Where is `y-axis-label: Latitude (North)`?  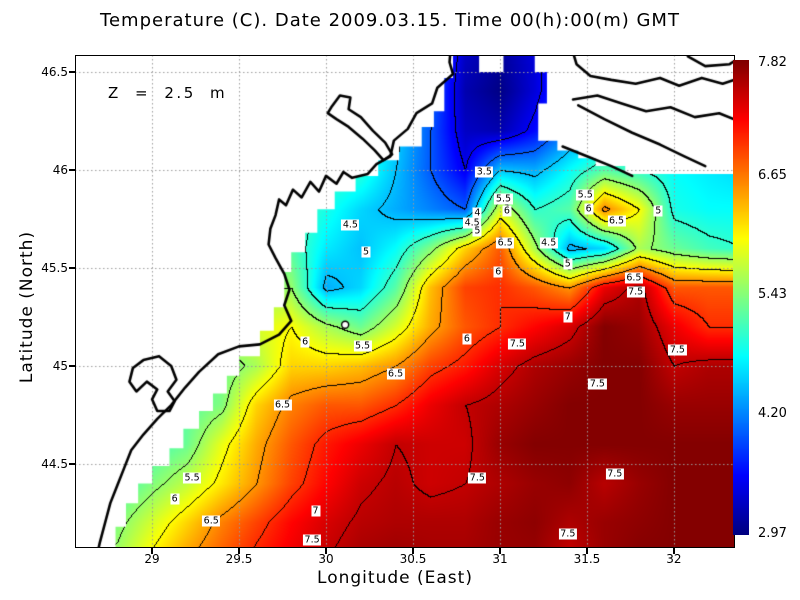 y-axis-label: Latitude (North) is located at coordinates (27, 307).